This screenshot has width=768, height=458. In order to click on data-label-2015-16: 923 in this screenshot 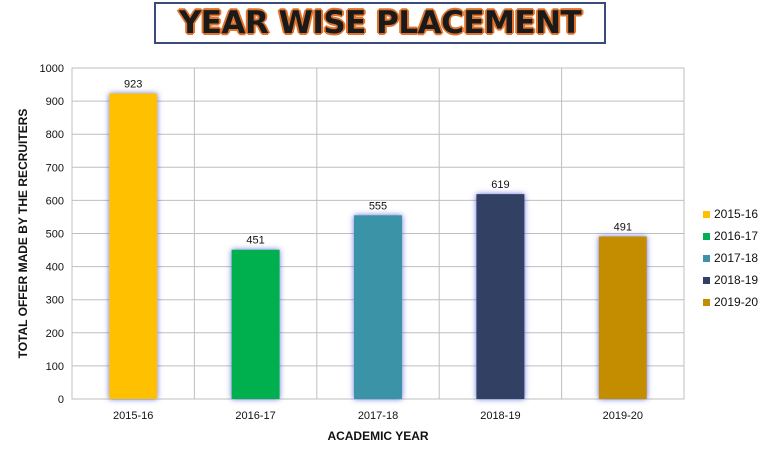, I will do `click(133, 84)`.